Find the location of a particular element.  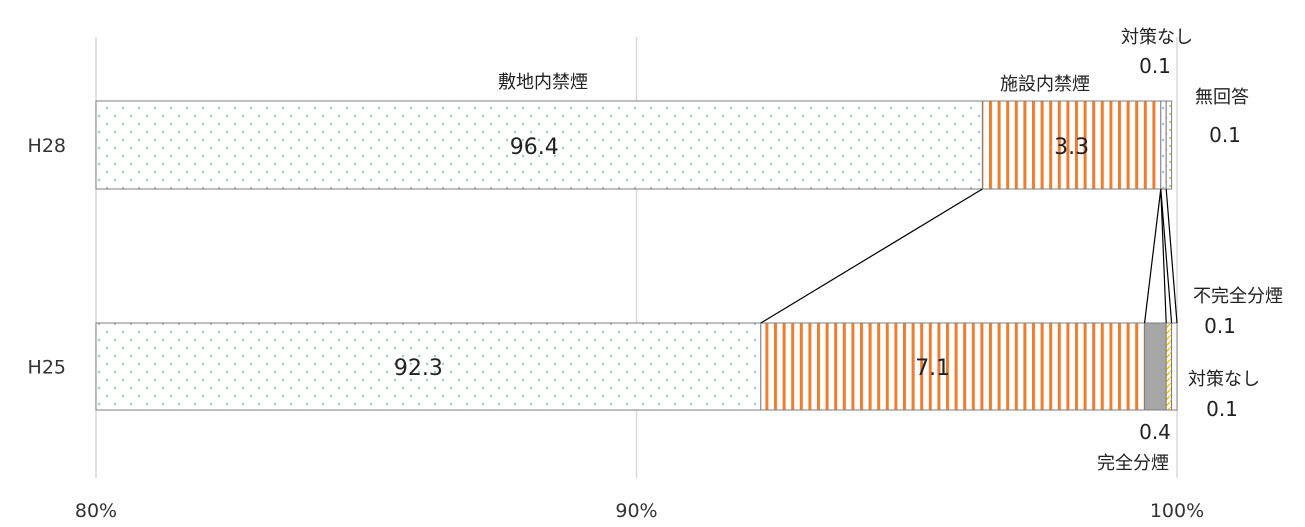

x-tick-label: 100% is located at coordinates (1177, 511).